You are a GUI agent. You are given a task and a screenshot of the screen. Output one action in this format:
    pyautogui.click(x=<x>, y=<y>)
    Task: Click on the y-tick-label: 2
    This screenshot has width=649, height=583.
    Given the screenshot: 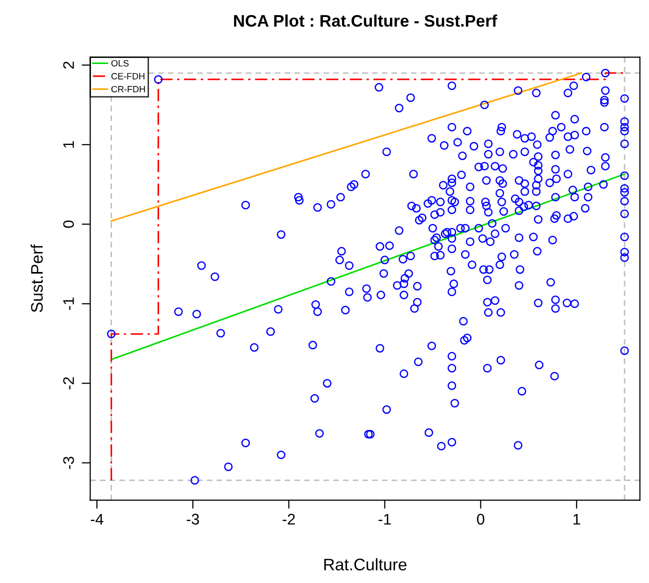 What is the action you would take?
    pyautogui.click(x=68, y=65)
    